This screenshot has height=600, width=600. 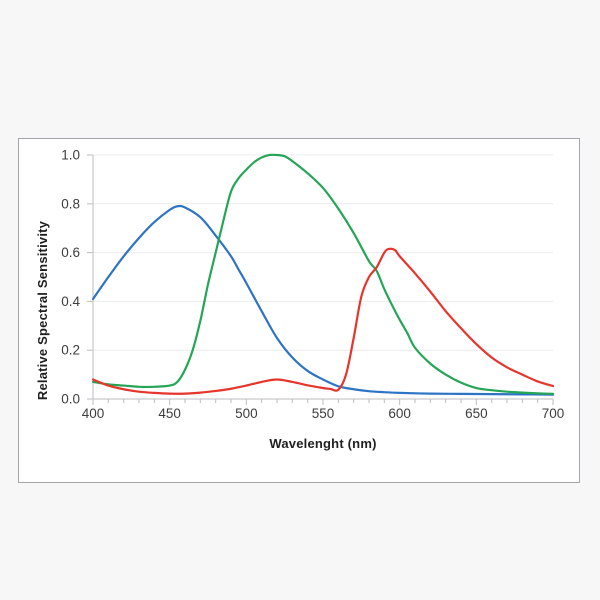 I want to click on y-tick-label: 0.0, so click(x=70, y=399).